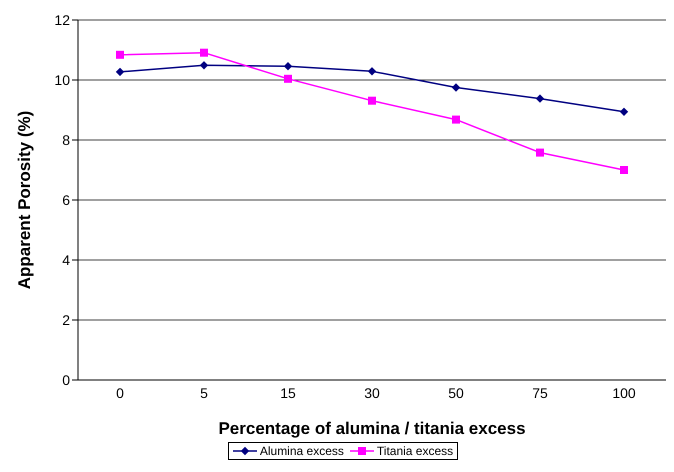 This screenshot has width=674, height=472. What do you see at coordinates (120, 392) in the screenshot?
I see `x-tick-label: 0` at bounding box center [120, 392].